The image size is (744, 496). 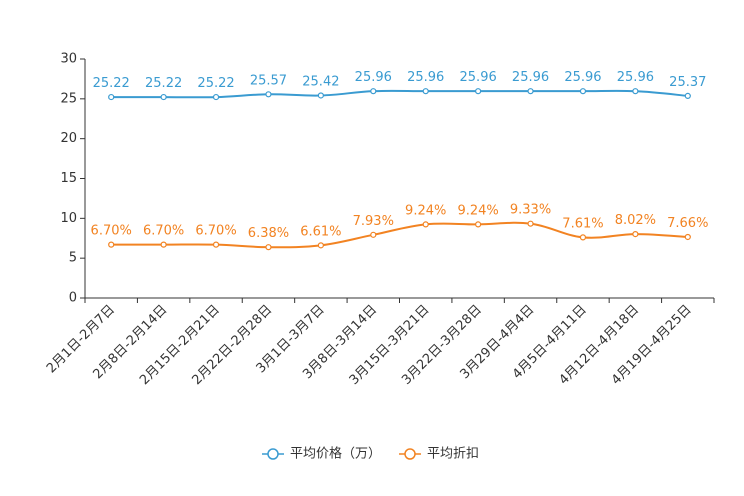 What do you see at coordinates (687, 223) in the screenshot?
I see `data-label: 7.66%` at bounding box center [687, 223].